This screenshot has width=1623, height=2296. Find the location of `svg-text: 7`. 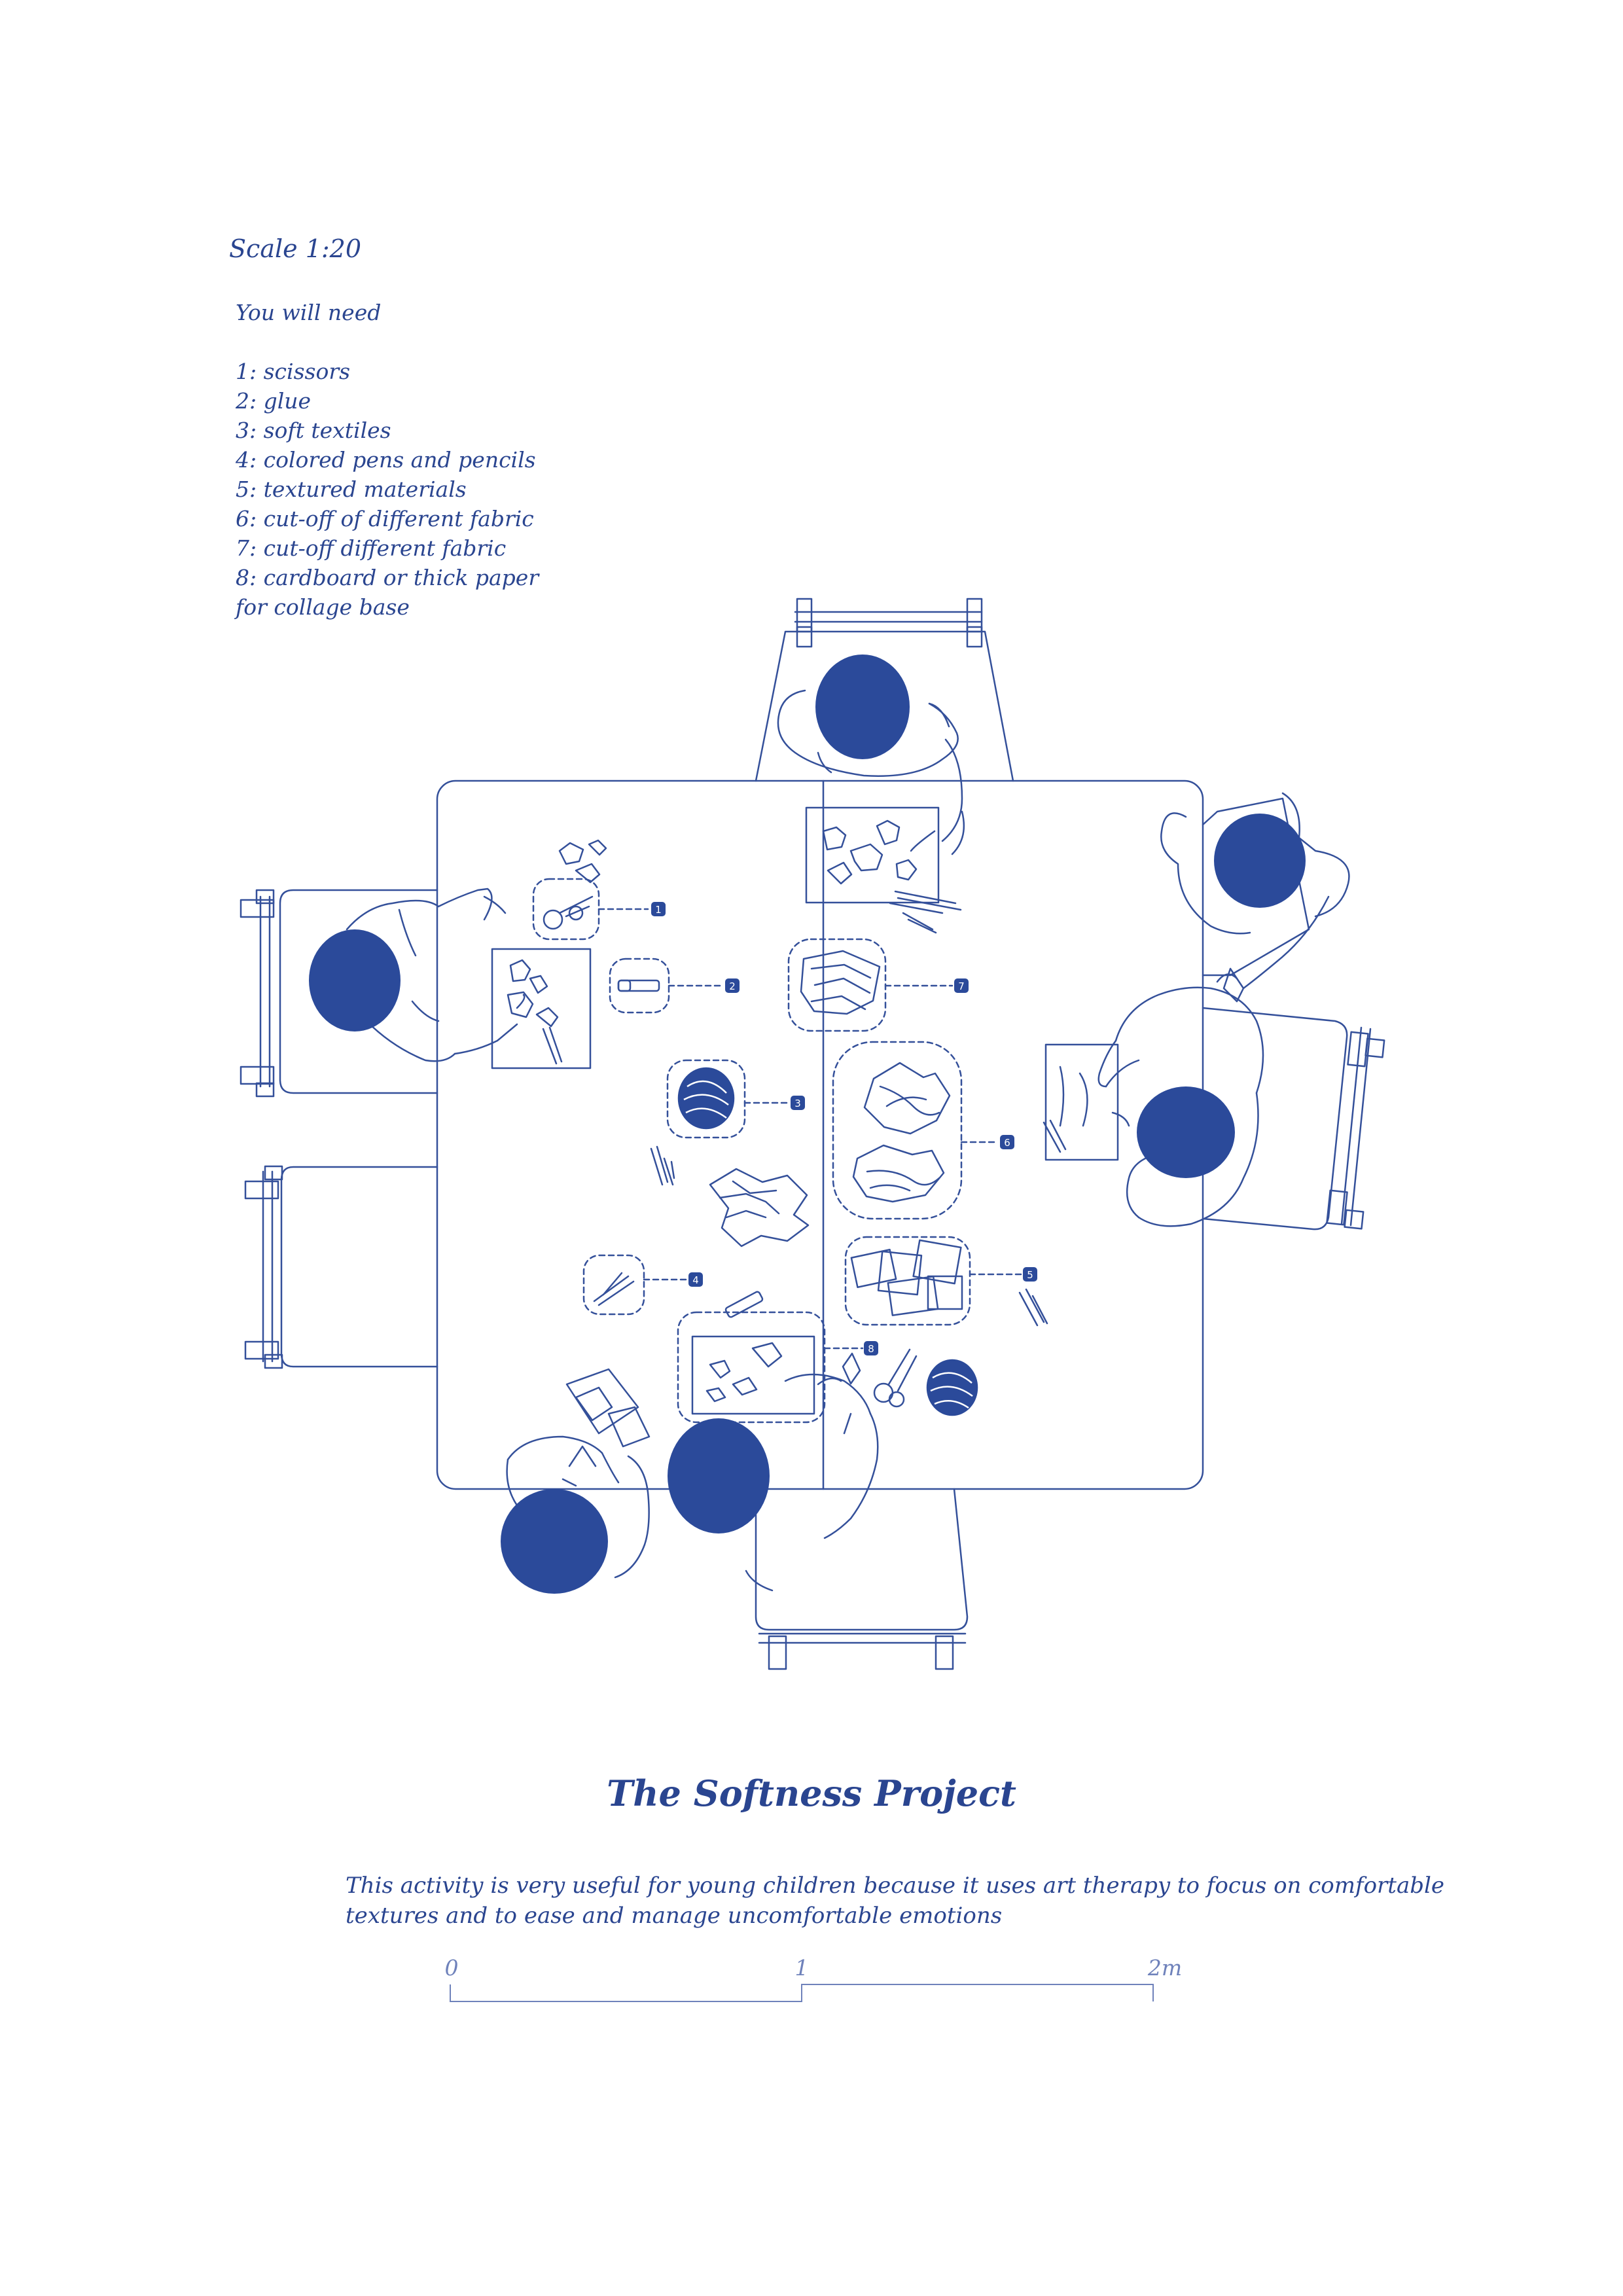

svg-text: 7 is located at coordinates (962, 986).